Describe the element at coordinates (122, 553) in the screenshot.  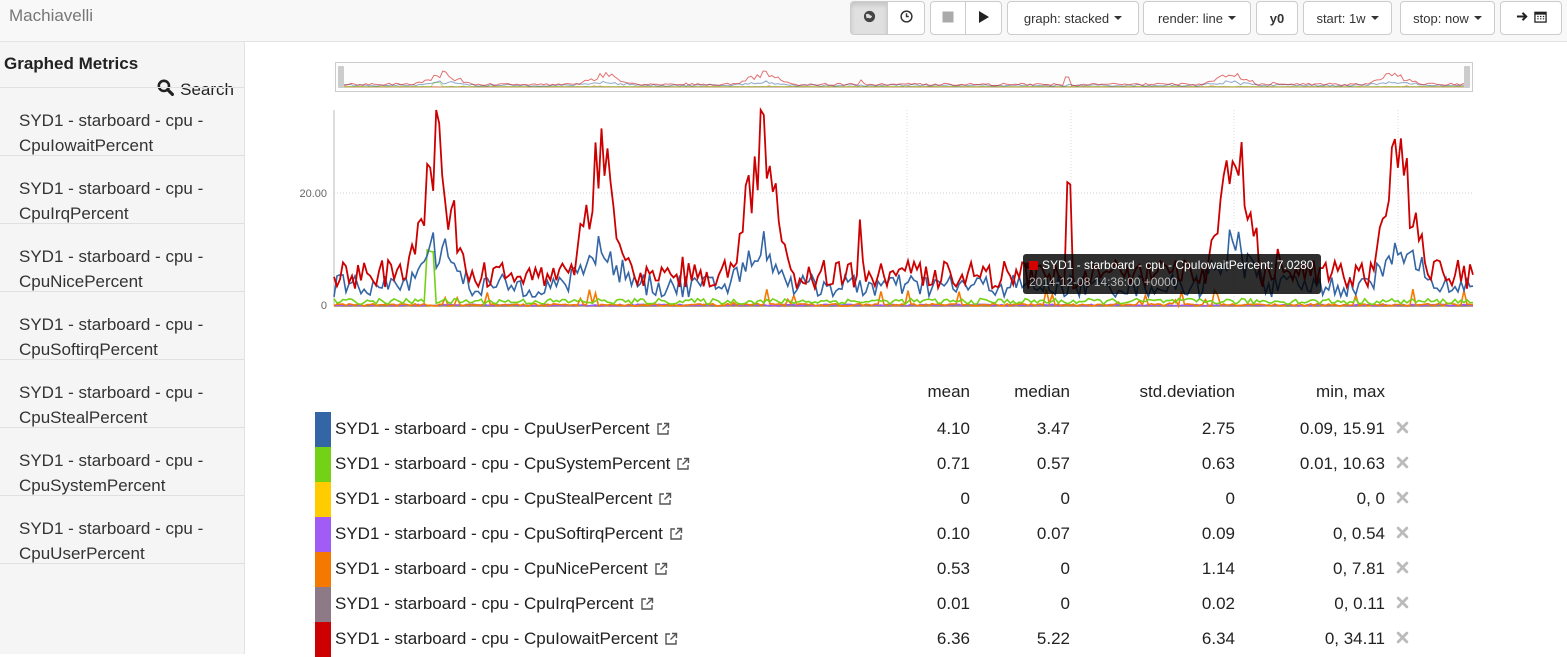
I see `sidebar-item-line2: CpuUserPercent` at that location.